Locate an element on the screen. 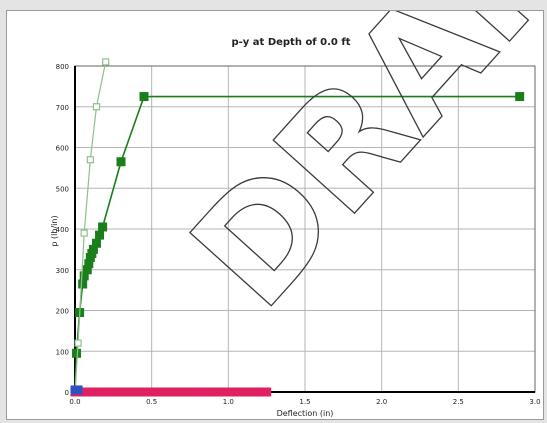 This screenshot has height=423, width=547. x-axis-label: Deflection (in) is located at coordinates (305, 413).